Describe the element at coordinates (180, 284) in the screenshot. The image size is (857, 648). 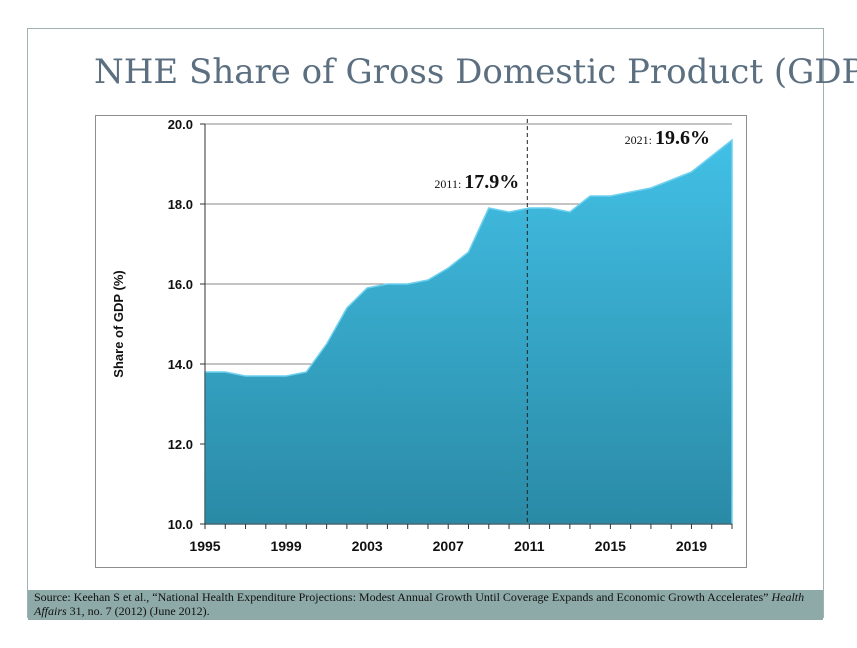
I see `y-tick-label: 16.0` at that location.